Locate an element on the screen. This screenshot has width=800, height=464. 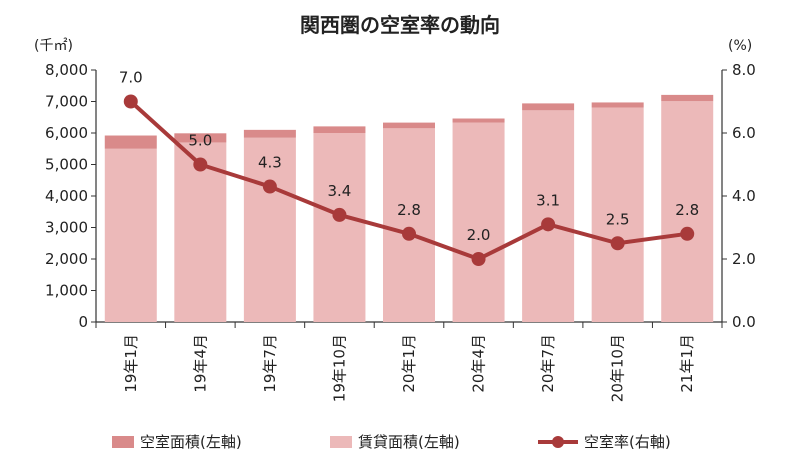
right-tick-label: 2.0 is located at coordinates (744, 259).